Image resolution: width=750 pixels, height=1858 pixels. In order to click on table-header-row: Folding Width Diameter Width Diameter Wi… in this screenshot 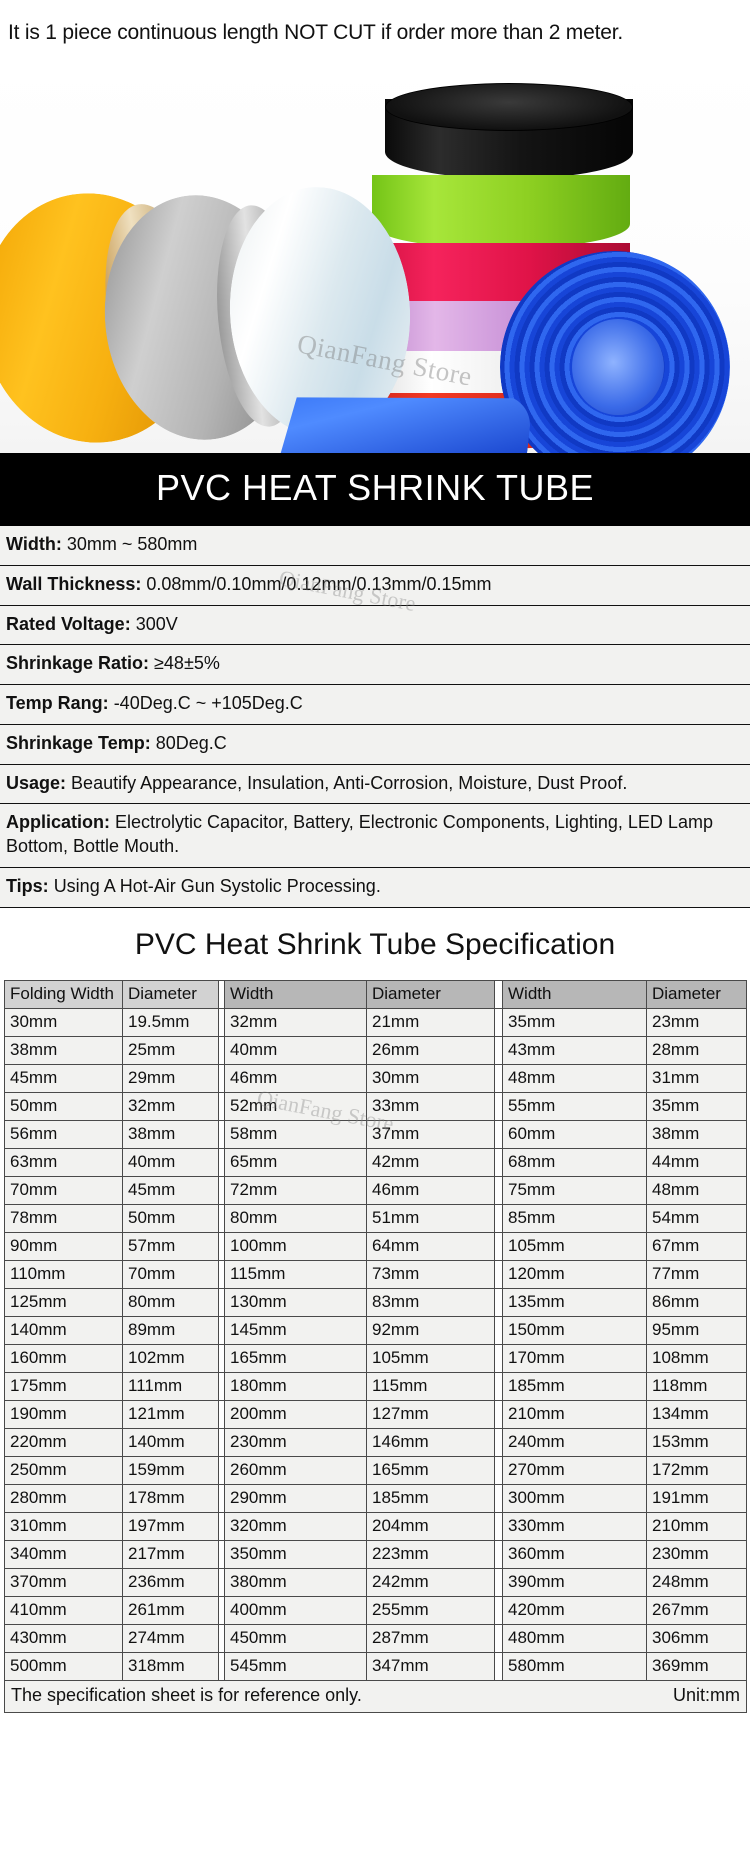, I will do `click(375, 994)`.